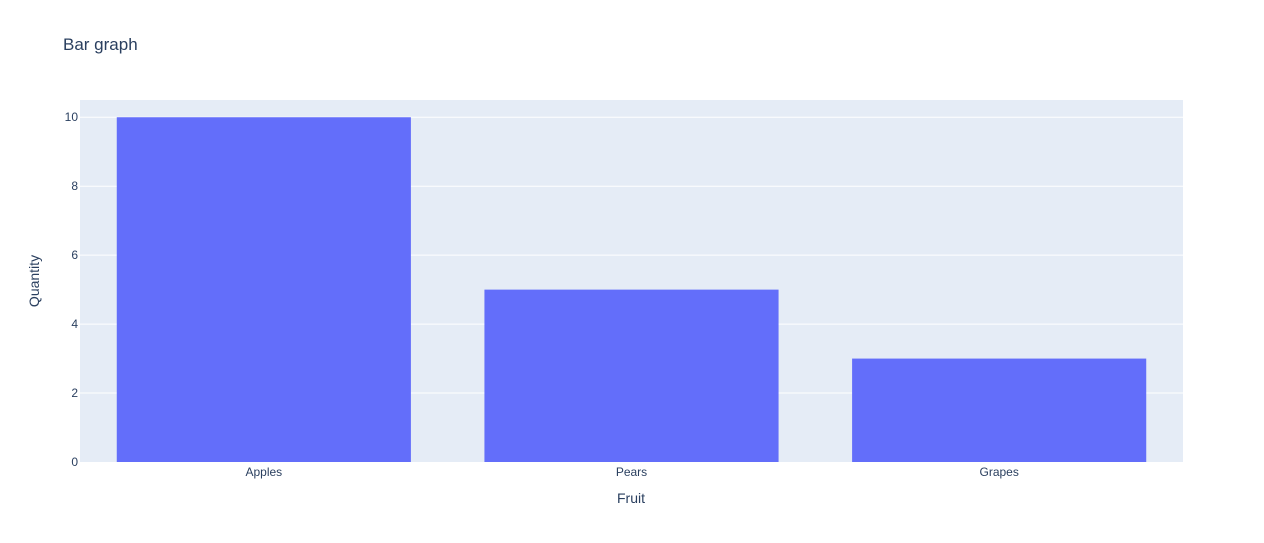 This screenshot has height=543, width=1264. Describe the element at coordinates (34, 281) in the screenshot. I see `y-axis-title: Quantity` at that location.